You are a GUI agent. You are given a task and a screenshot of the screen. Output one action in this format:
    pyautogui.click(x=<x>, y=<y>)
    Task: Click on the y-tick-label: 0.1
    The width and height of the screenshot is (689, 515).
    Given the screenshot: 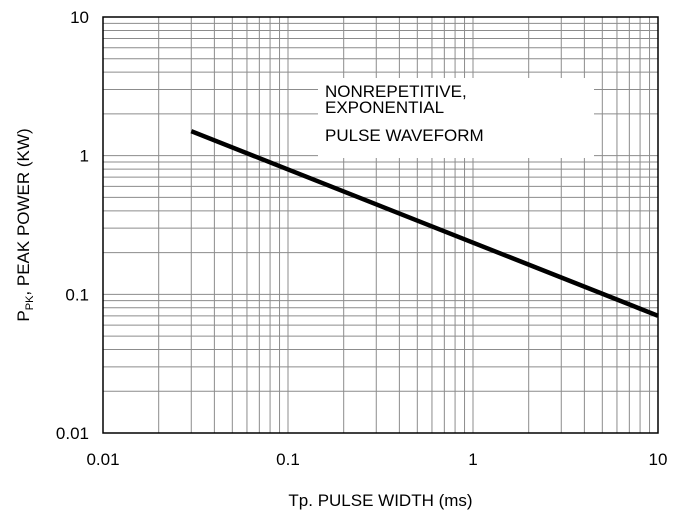 What is the action you would take?
    pyautogui.click(x=77, y=294)
    